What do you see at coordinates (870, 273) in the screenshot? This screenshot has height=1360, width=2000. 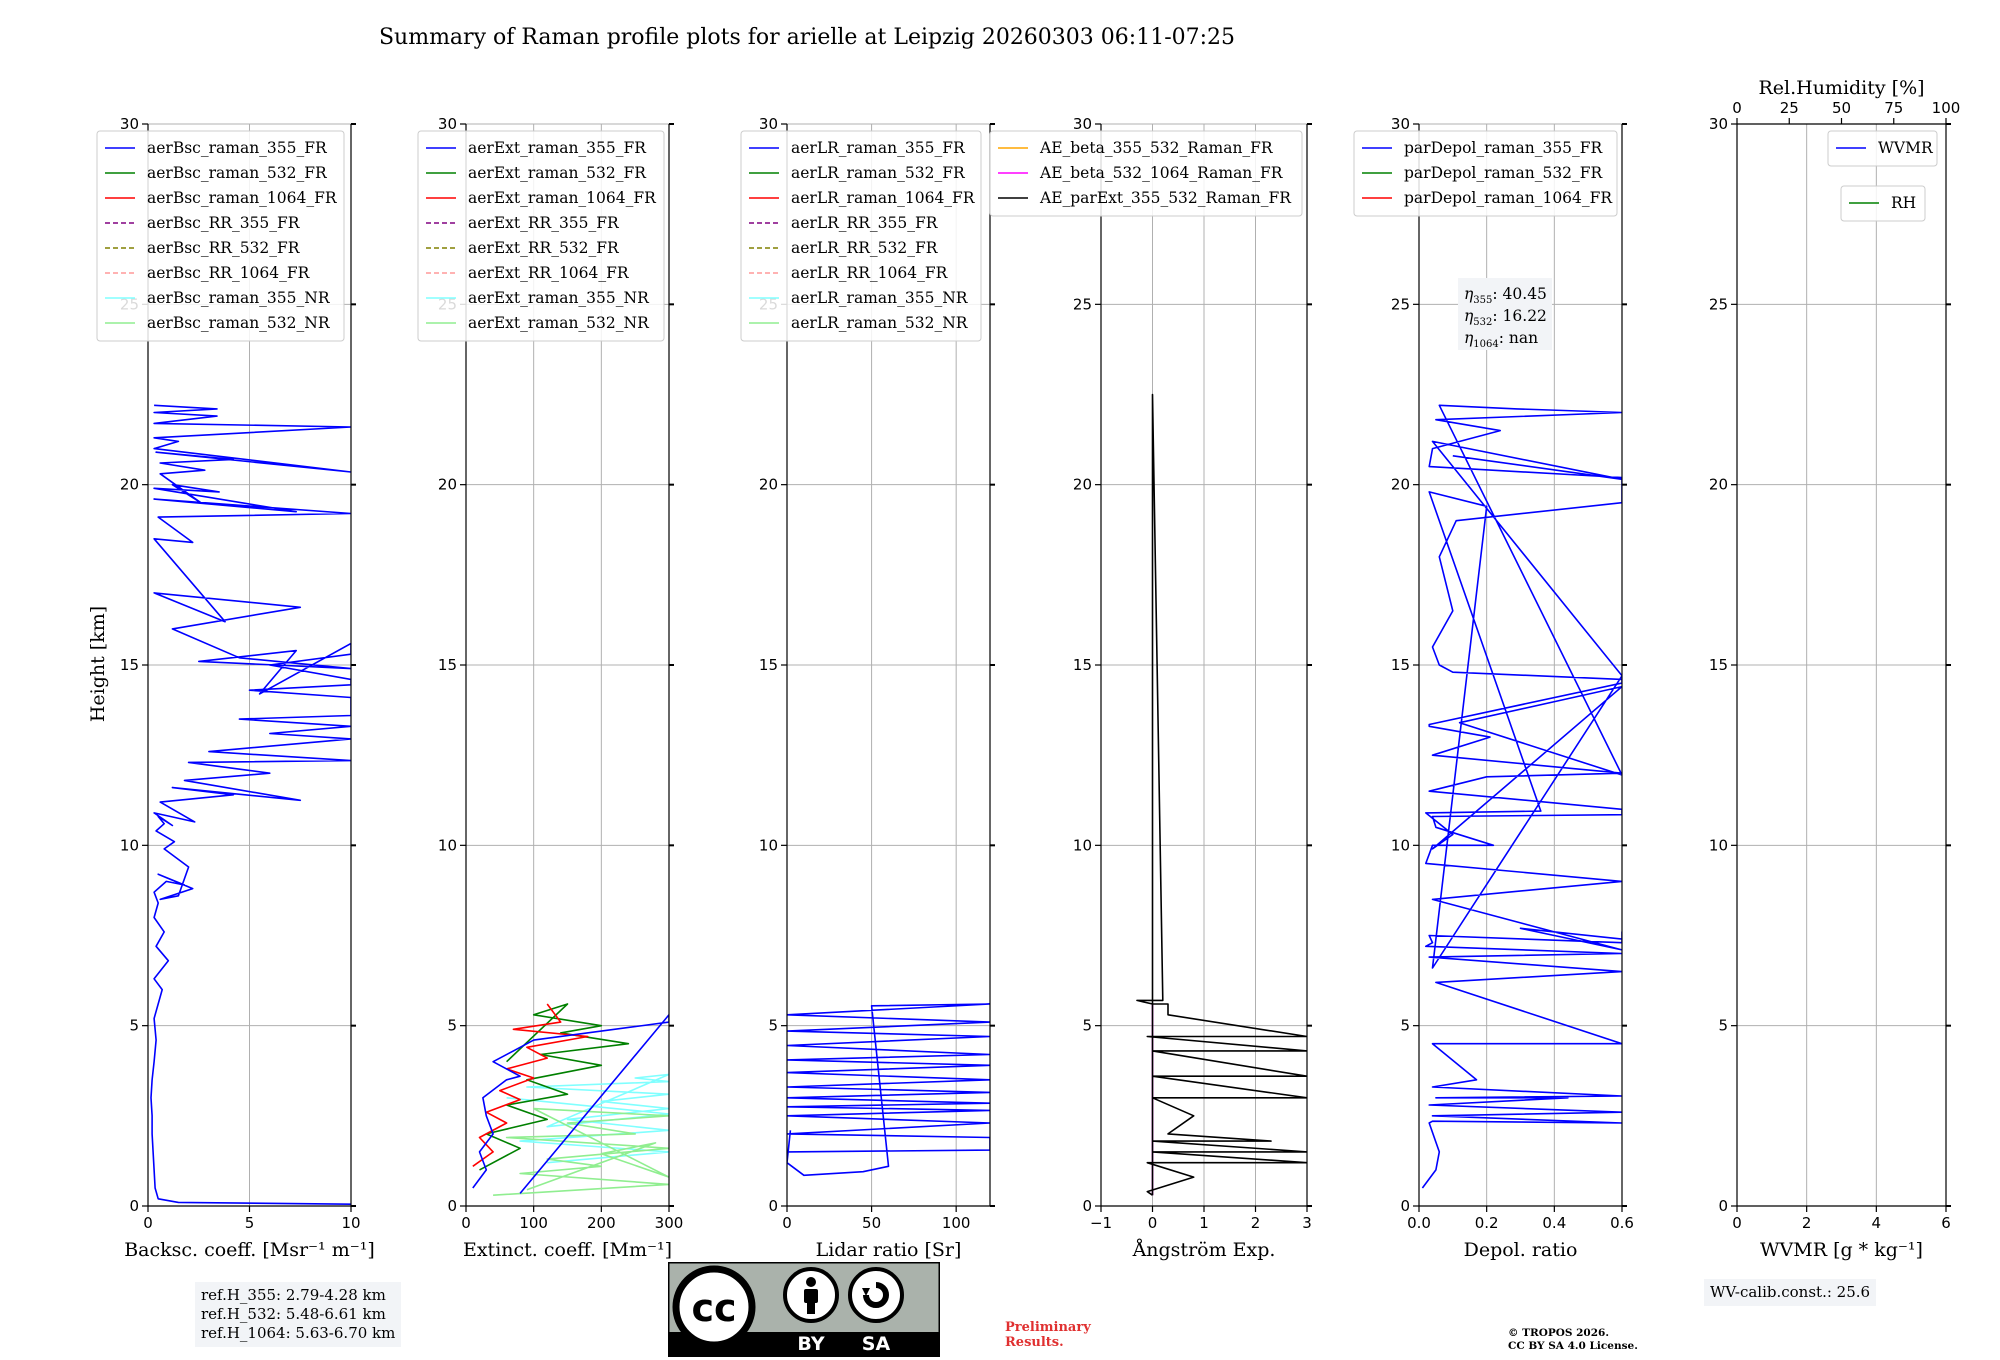 I see `legend-label: aerLR_RR_1064_FR` at bounding box center [870, 273].